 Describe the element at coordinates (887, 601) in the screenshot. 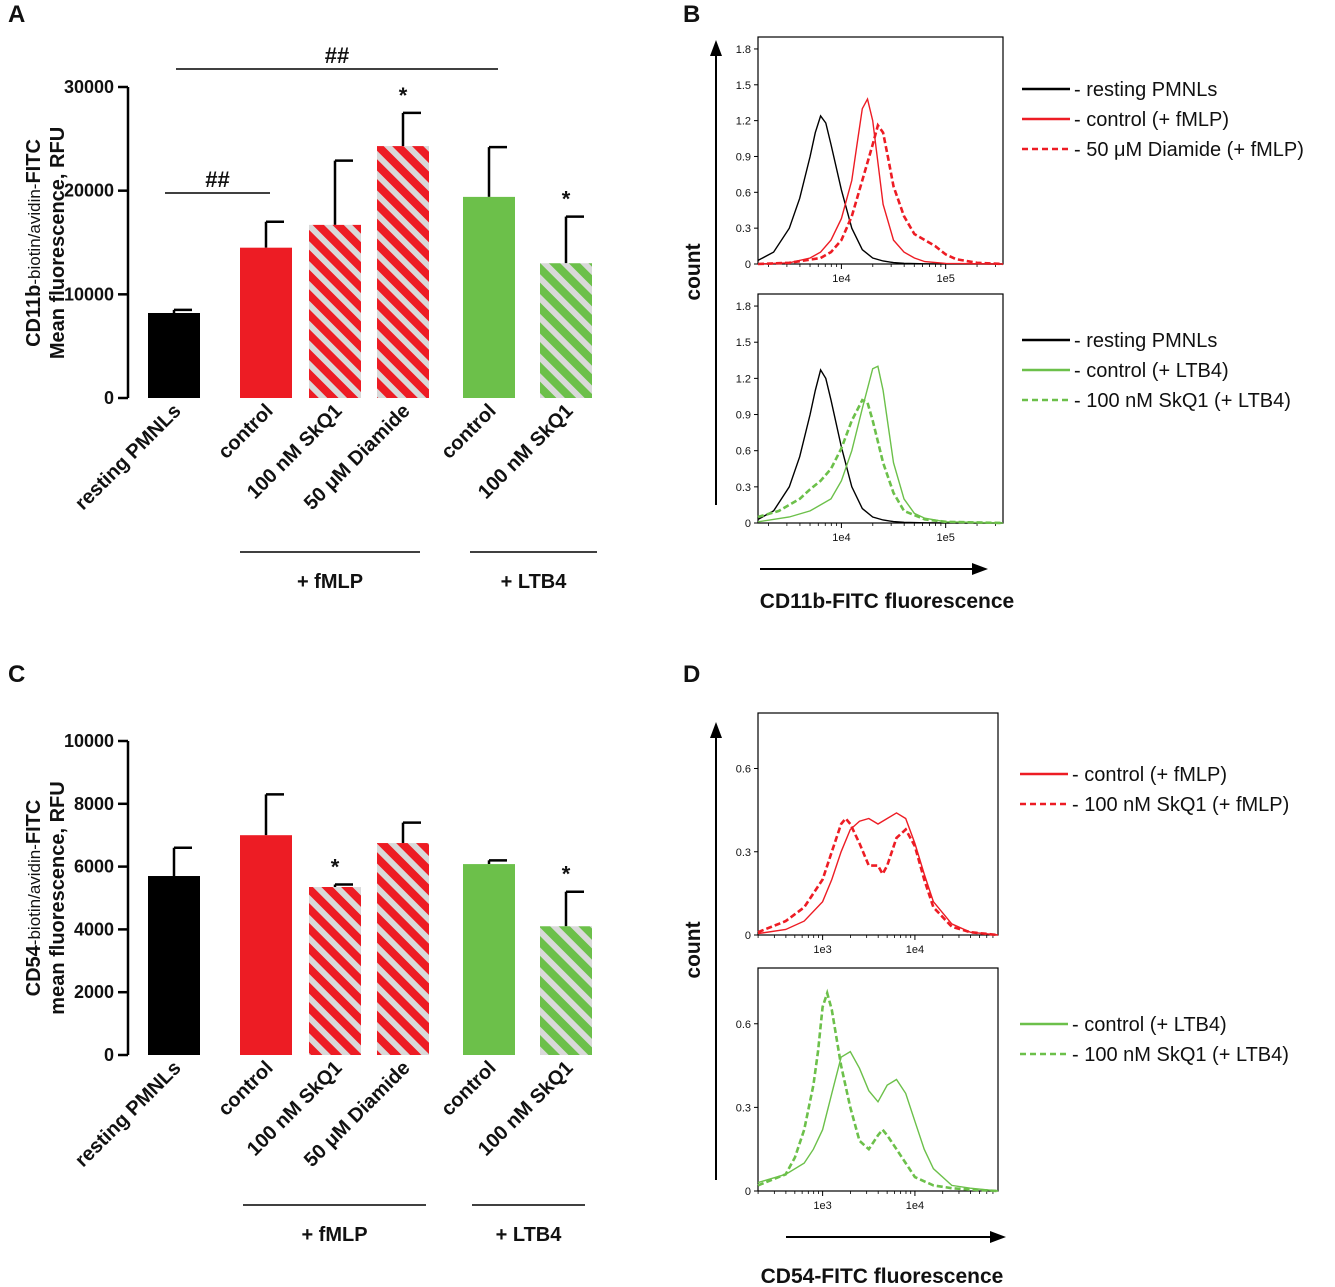

I see `x-axis-label: CD11b-FITC fluorescence` at that location.